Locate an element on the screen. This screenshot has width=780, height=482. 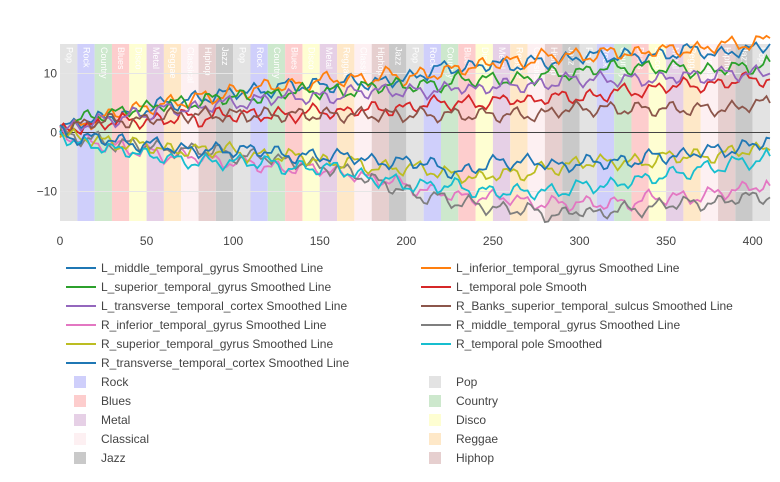
legend-series-label: L_inferior_temporal_gyrus Smoothed Line is located at coordinates (568, 268).